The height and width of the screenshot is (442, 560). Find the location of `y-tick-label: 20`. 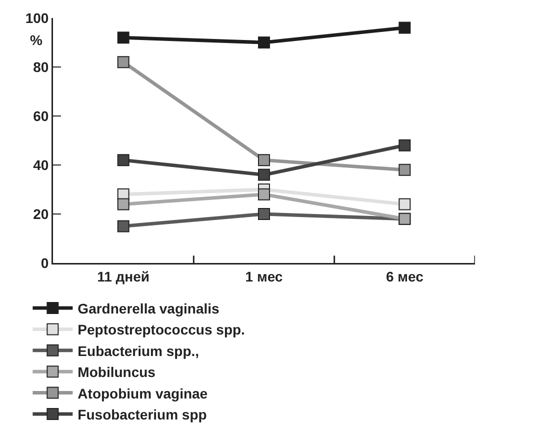

y-tick-label: 20 is located at coordinates (41, 214).